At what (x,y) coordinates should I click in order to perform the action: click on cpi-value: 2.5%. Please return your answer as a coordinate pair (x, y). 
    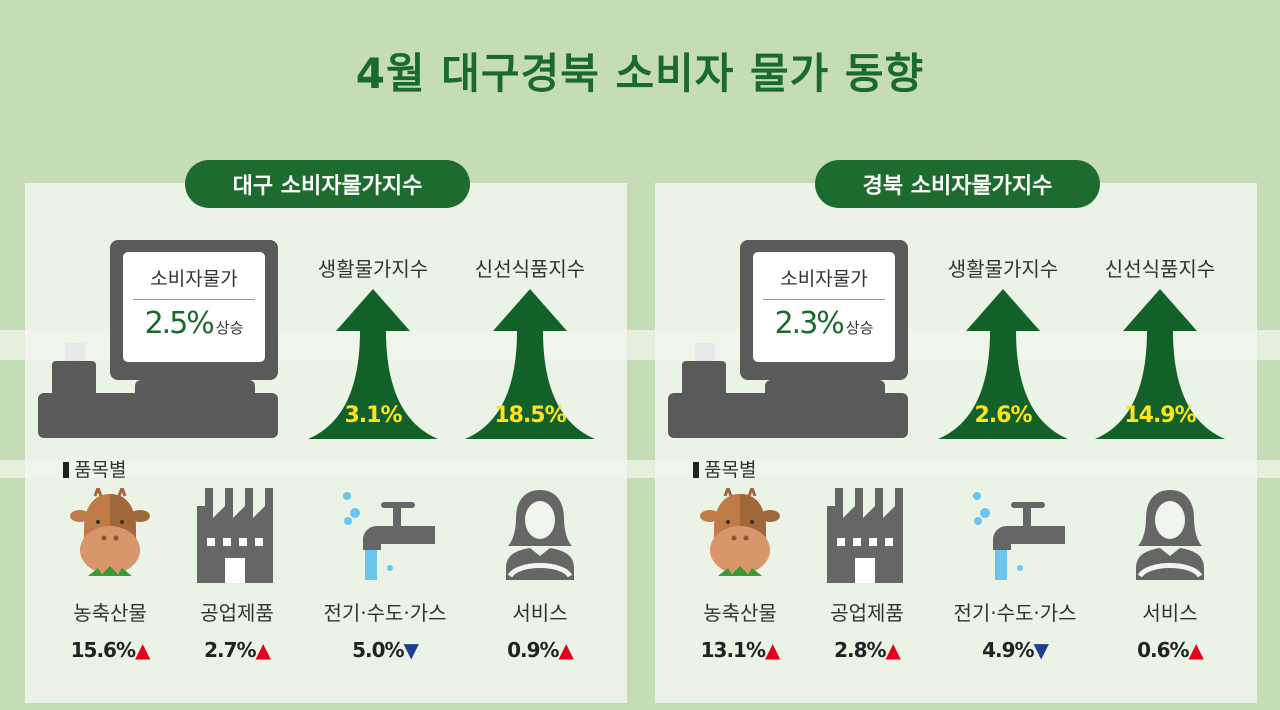
    Looking at the image, I should click on (179, 323).